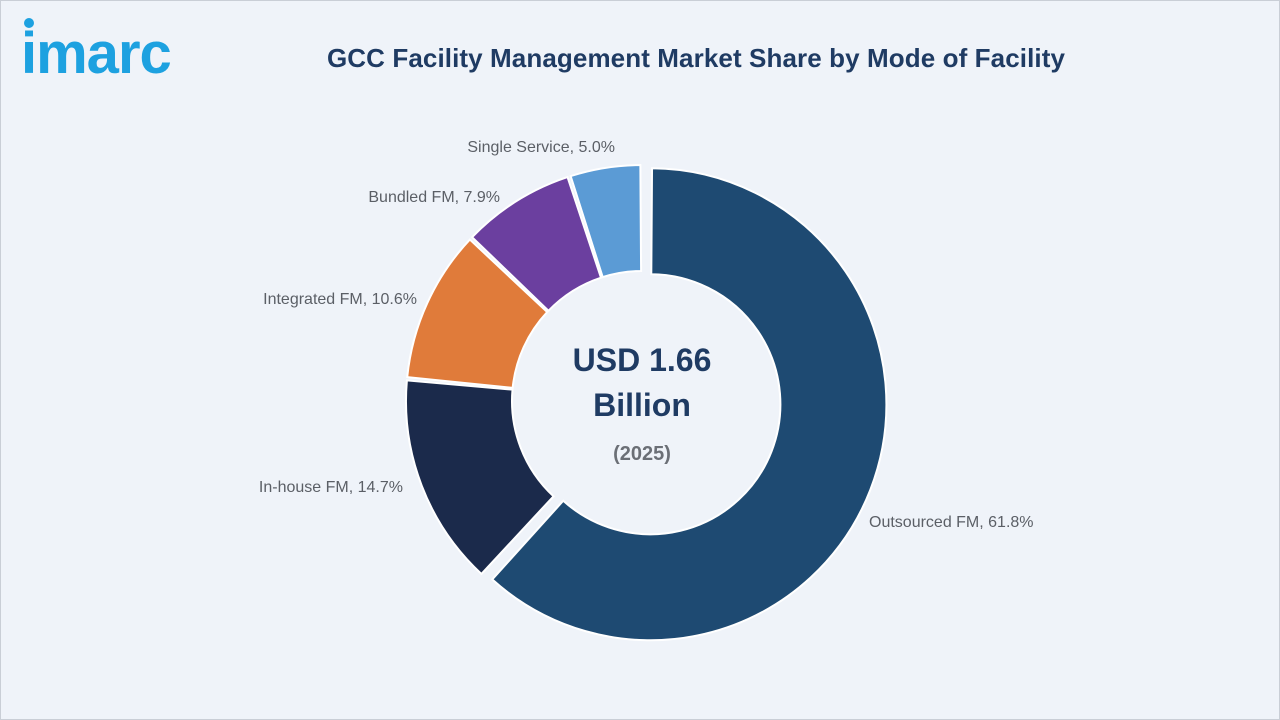 The width and height of the screenshot is (1280, 720). Describe the element at coordinates (340, 299) in the screenshot. I see `label-integrated-fm: Integrated FM, 10.6%` at that location.